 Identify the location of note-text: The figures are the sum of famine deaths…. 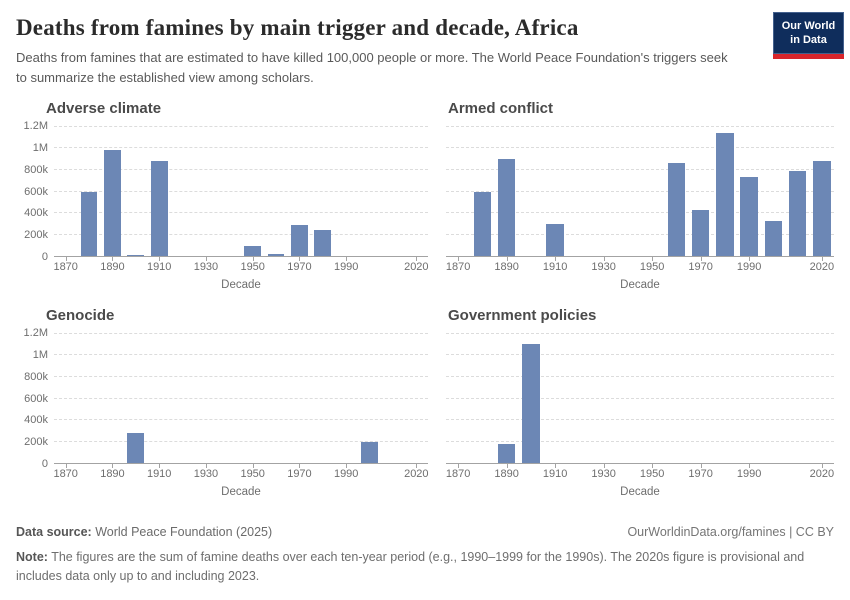
(410, 566).